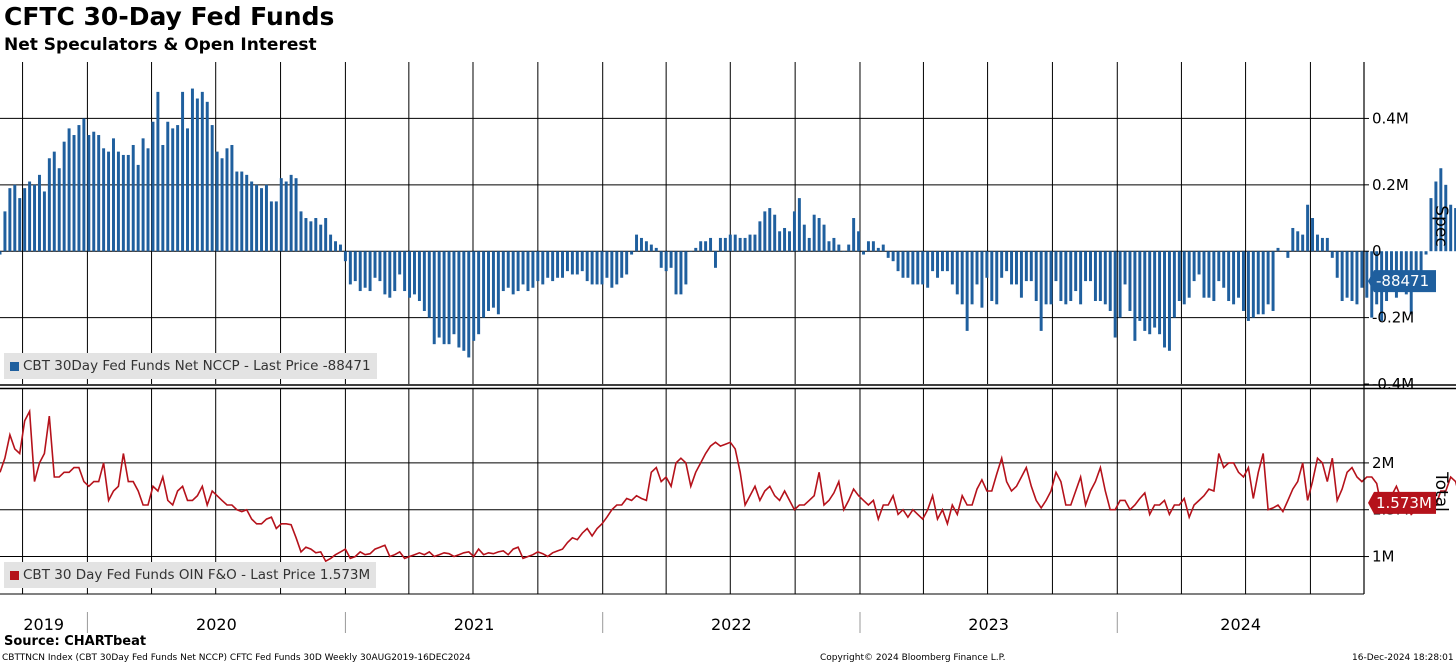 The height and width of the screenshot is (666, 1456). I want to click on total-last-value-badge: 1.573M, so click(1402, 502).